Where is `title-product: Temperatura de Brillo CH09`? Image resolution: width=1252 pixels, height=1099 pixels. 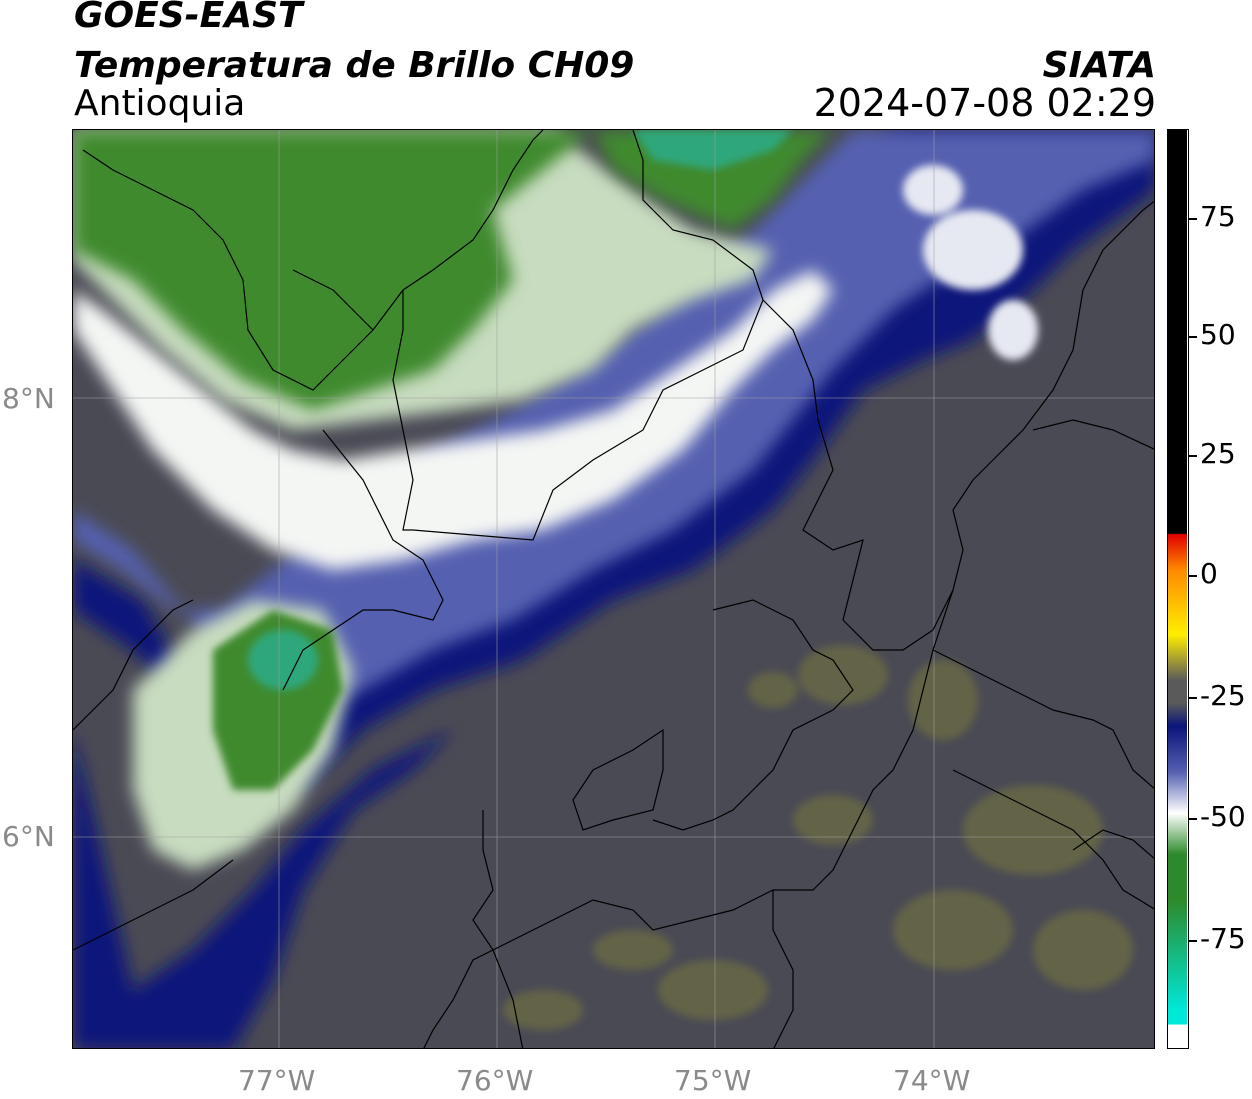
title-product: Temperatura de Brillo CH09 is located at coordinates (354, 65).